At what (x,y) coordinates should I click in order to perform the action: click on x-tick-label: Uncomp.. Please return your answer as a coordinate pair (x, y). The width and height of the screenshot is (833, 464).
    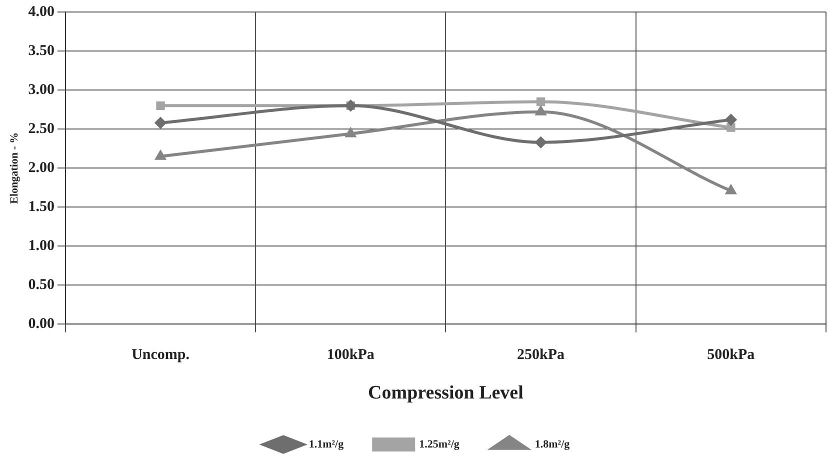
    Looking at the image, I should click on (161, 355).